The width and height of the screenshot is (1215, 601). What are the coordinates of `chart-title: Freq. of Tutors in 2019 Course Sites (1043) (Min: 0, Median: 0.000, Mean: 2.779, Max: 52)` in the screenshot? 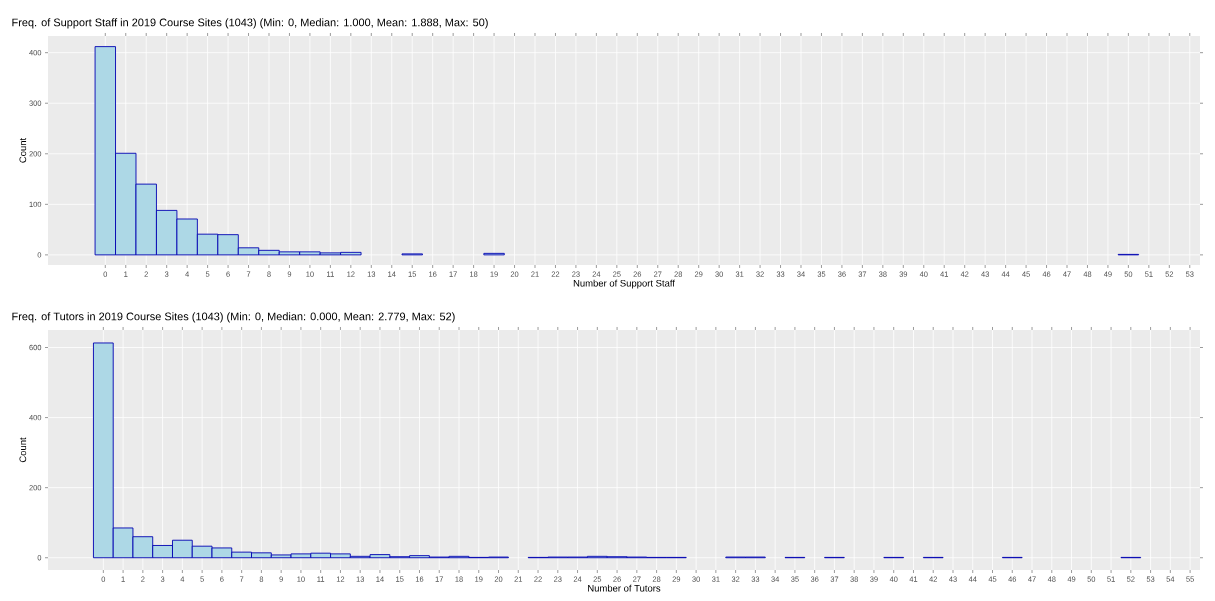 It's located at (233, 317).